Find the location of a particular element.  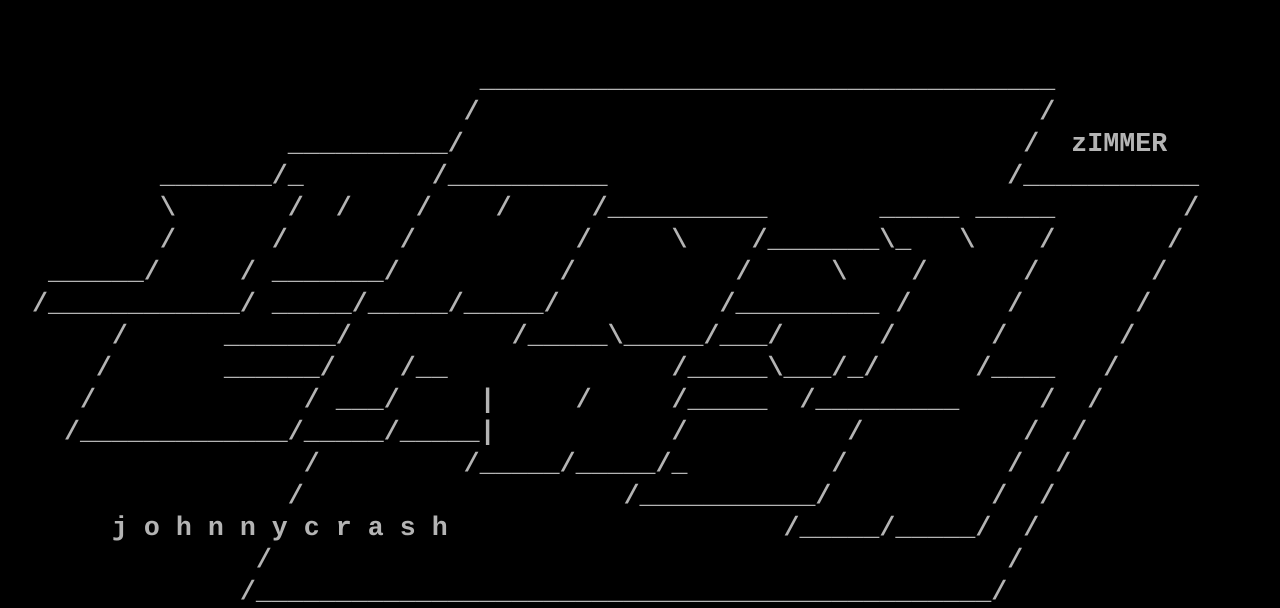

ascii-art-line: / _______/ /_____\_____/___/ / / / is located at coordinates (568, 336).